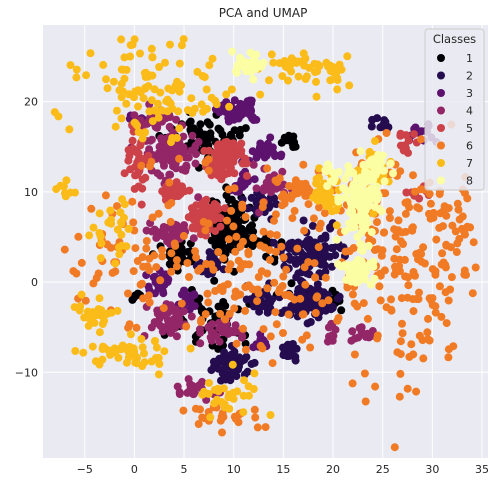 The image size is (494, 484). I want to click on x-tick-label: 30, so click(432, 469).